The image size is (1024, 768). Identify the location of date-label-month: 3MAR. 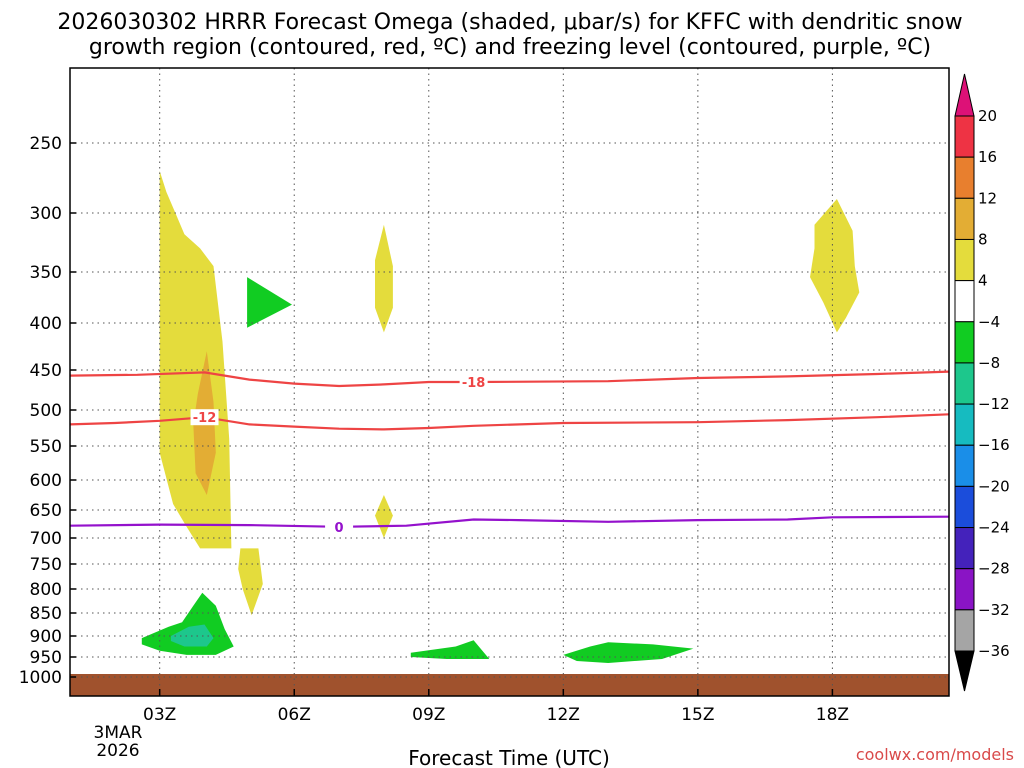
(118, 733).